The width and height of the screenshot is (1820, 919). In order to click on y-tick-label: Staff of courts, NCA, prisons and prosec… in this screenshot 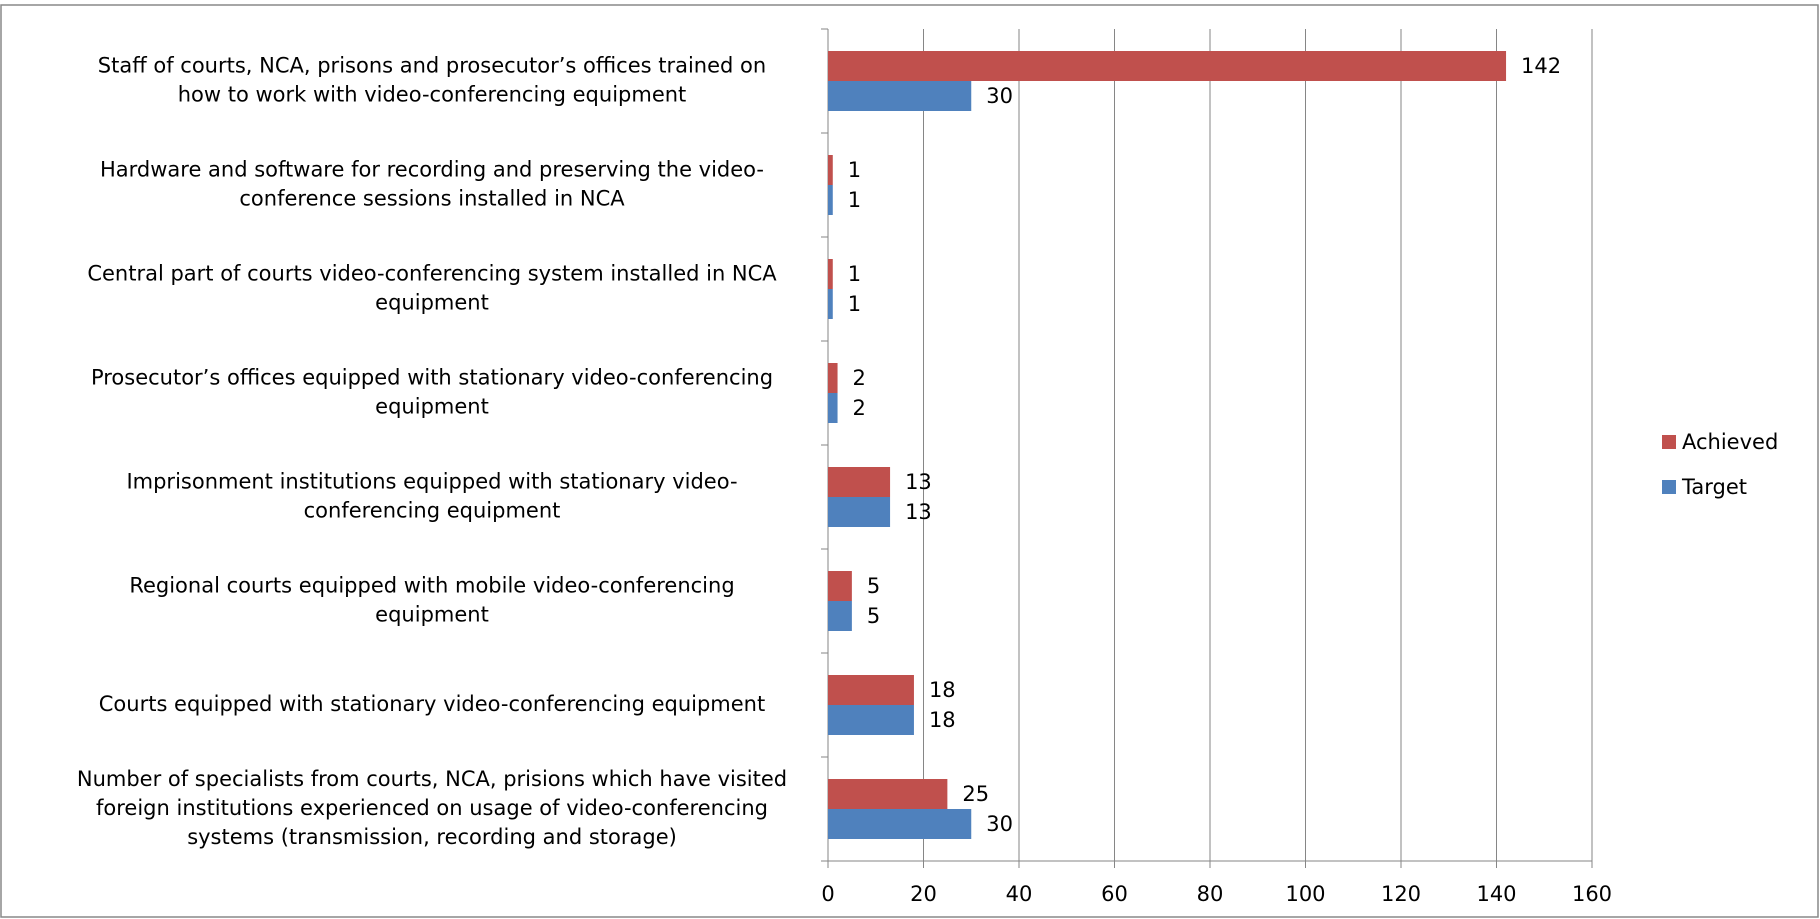, I will do `click(432, 80)`.